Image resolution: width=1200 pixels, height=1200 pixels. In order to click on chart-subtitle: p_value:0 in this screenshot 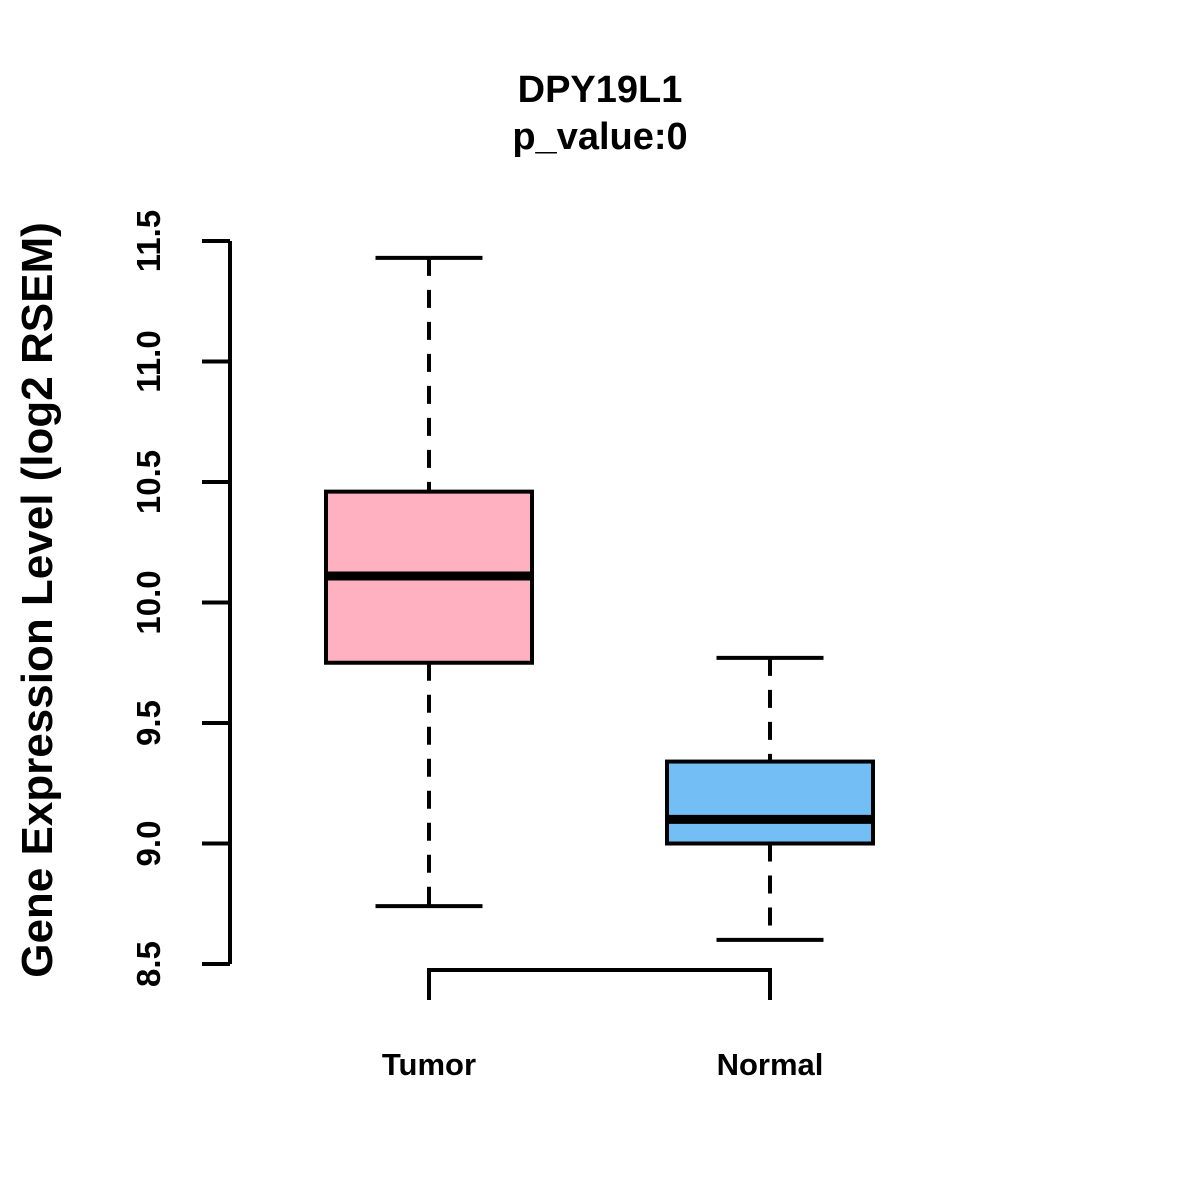, I will do `click(600, 137)`.